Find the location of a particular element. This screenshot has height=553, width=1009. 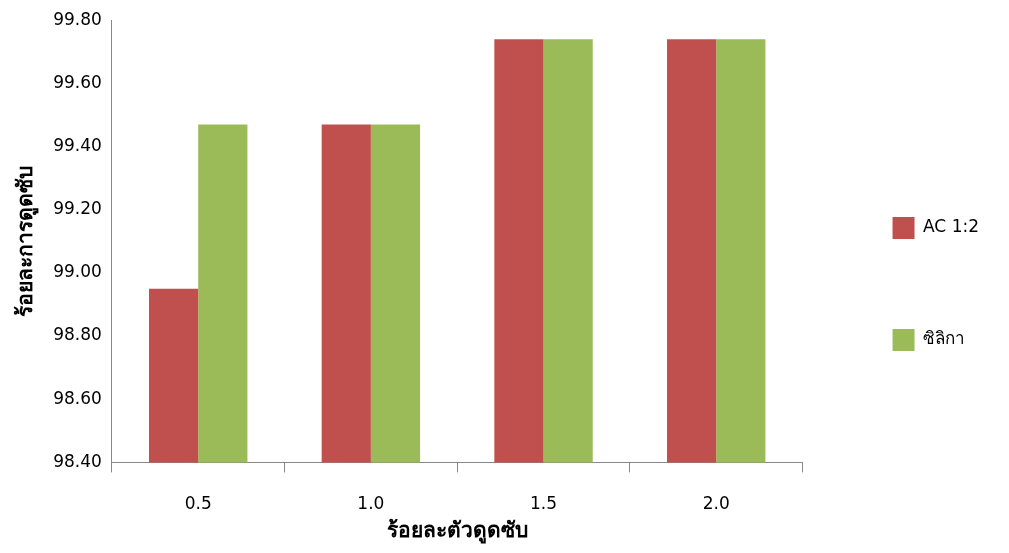

x-axis-title: ร้อยละตัวดูดซับ is located at coordinates (457, 530).